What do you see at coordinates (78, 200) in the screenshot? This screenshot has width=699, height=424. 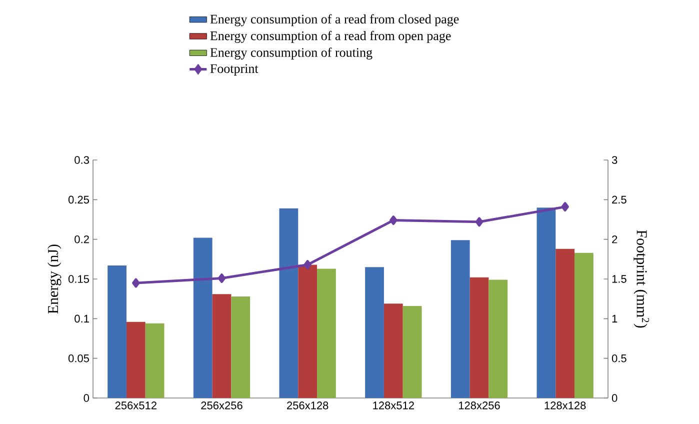 I see `y-tick-label: 0.25` at bounding box center [78, 200].